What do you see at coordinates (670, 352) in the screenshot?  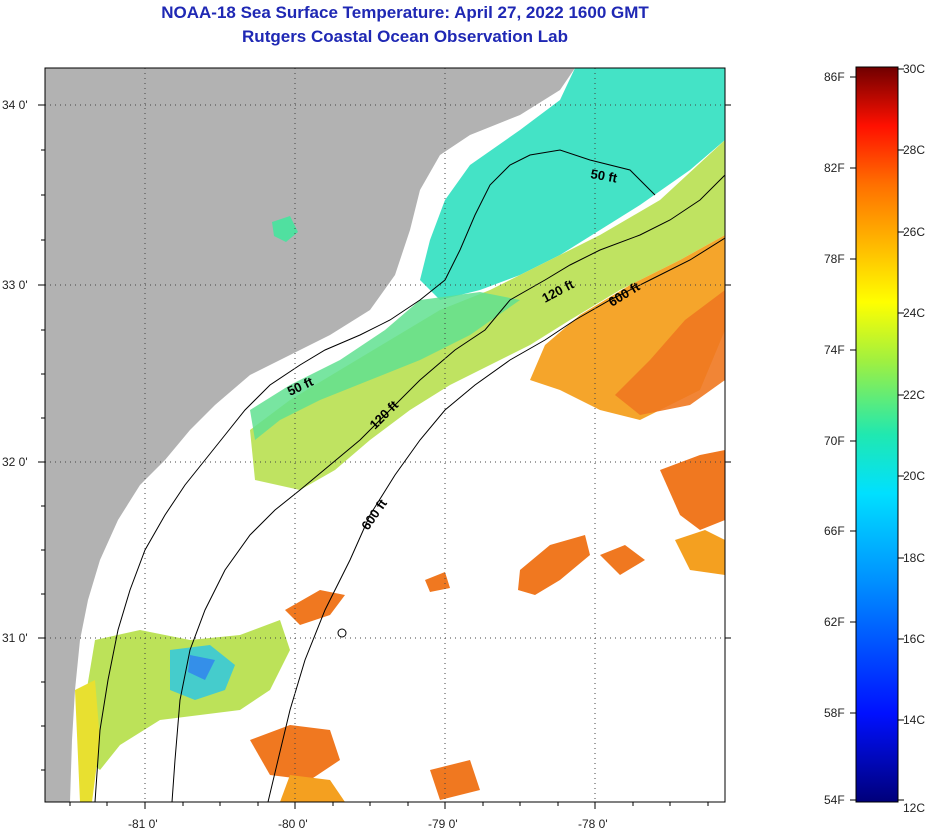 I see `sst-warm-core` at bounding box center [670, 352].